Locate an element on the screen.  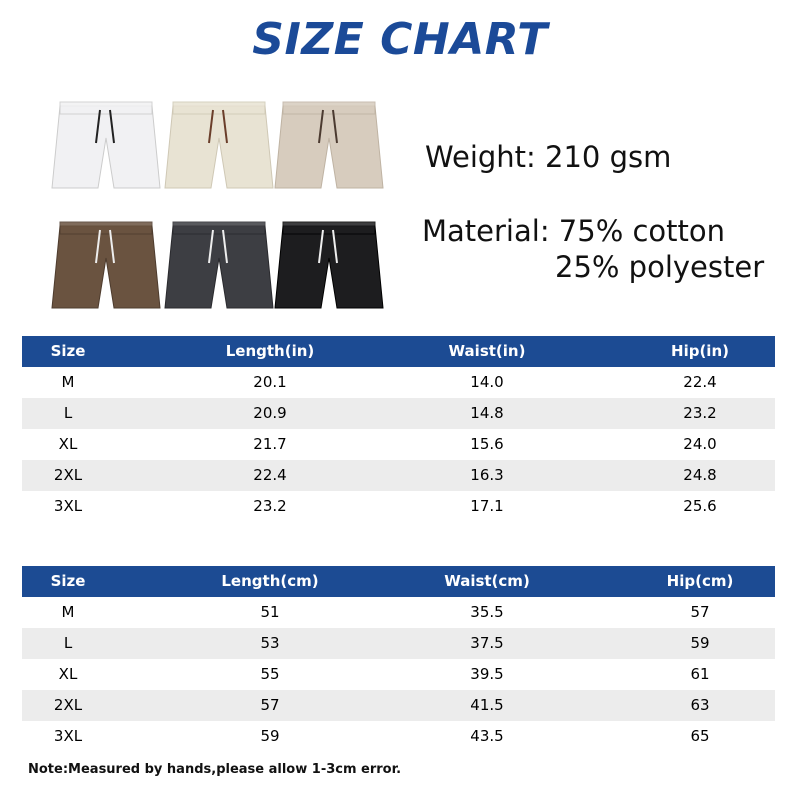
column-header: Waist(cm) is located at coordinates (487, 581).